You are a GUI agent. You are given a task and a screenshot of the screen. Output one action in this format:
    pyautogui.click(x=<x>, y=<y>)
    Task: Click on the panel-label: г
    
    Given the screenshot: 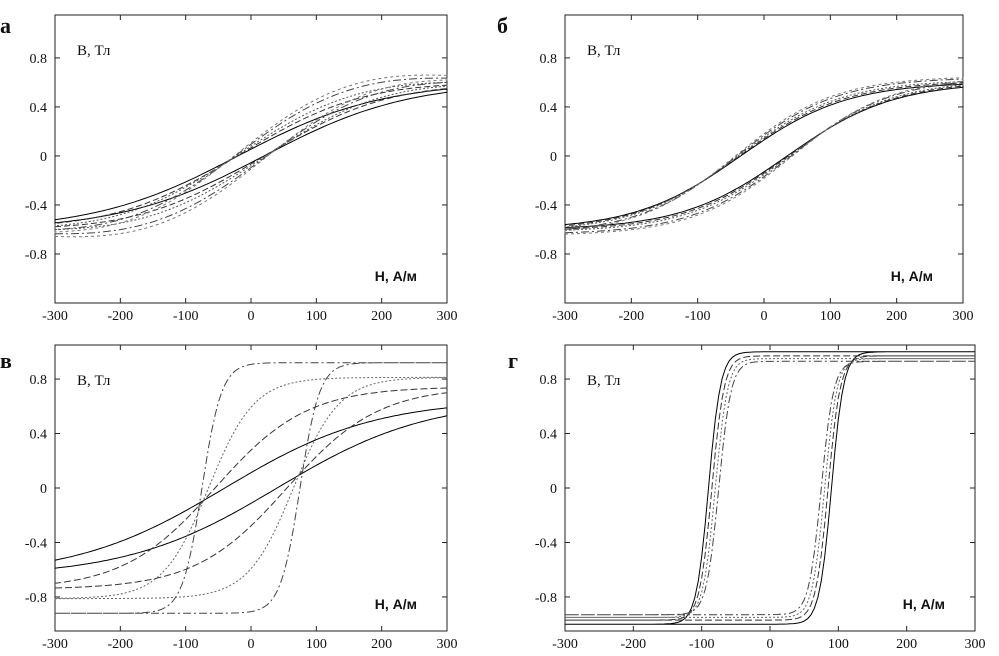 What is the action you would take?
    pyautogui.click(x=513, y=360)
    